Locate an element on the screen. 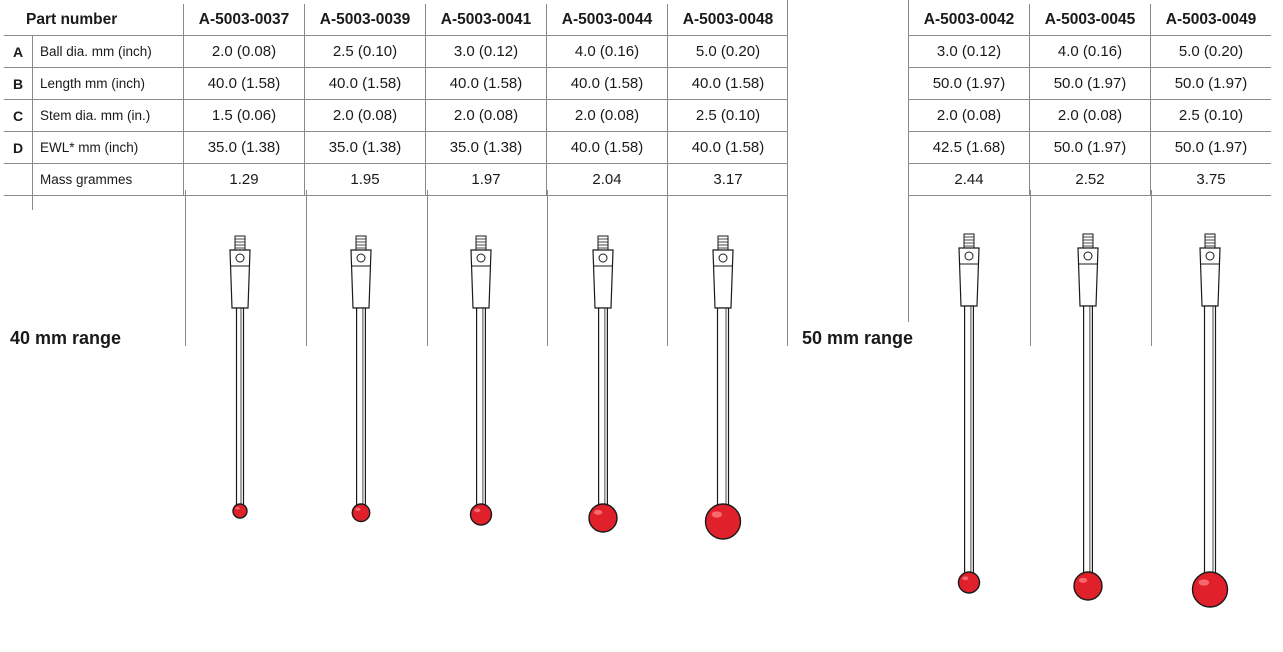 Image resolution: width=1283 pixels, height=652 pixels. table-row-mass: 2.44 2.52 3.75 is located at coordinates (1089, 179).